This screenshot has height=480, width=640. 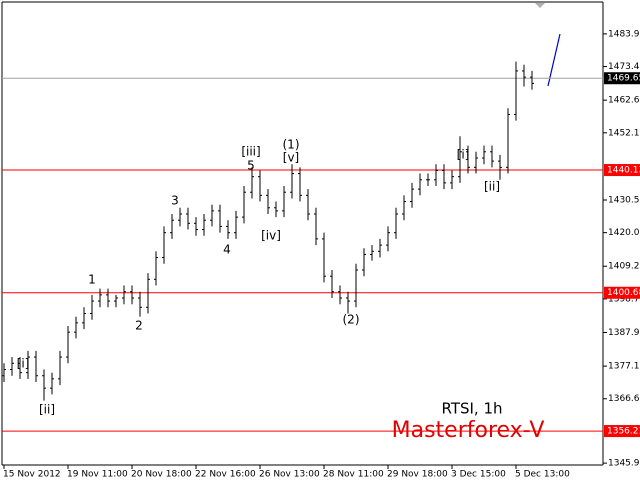 What do you see at coordinates (624, 367) in the screenshot?
I see `y-tick-label: 1377.10` at bounding box center [624, 367].